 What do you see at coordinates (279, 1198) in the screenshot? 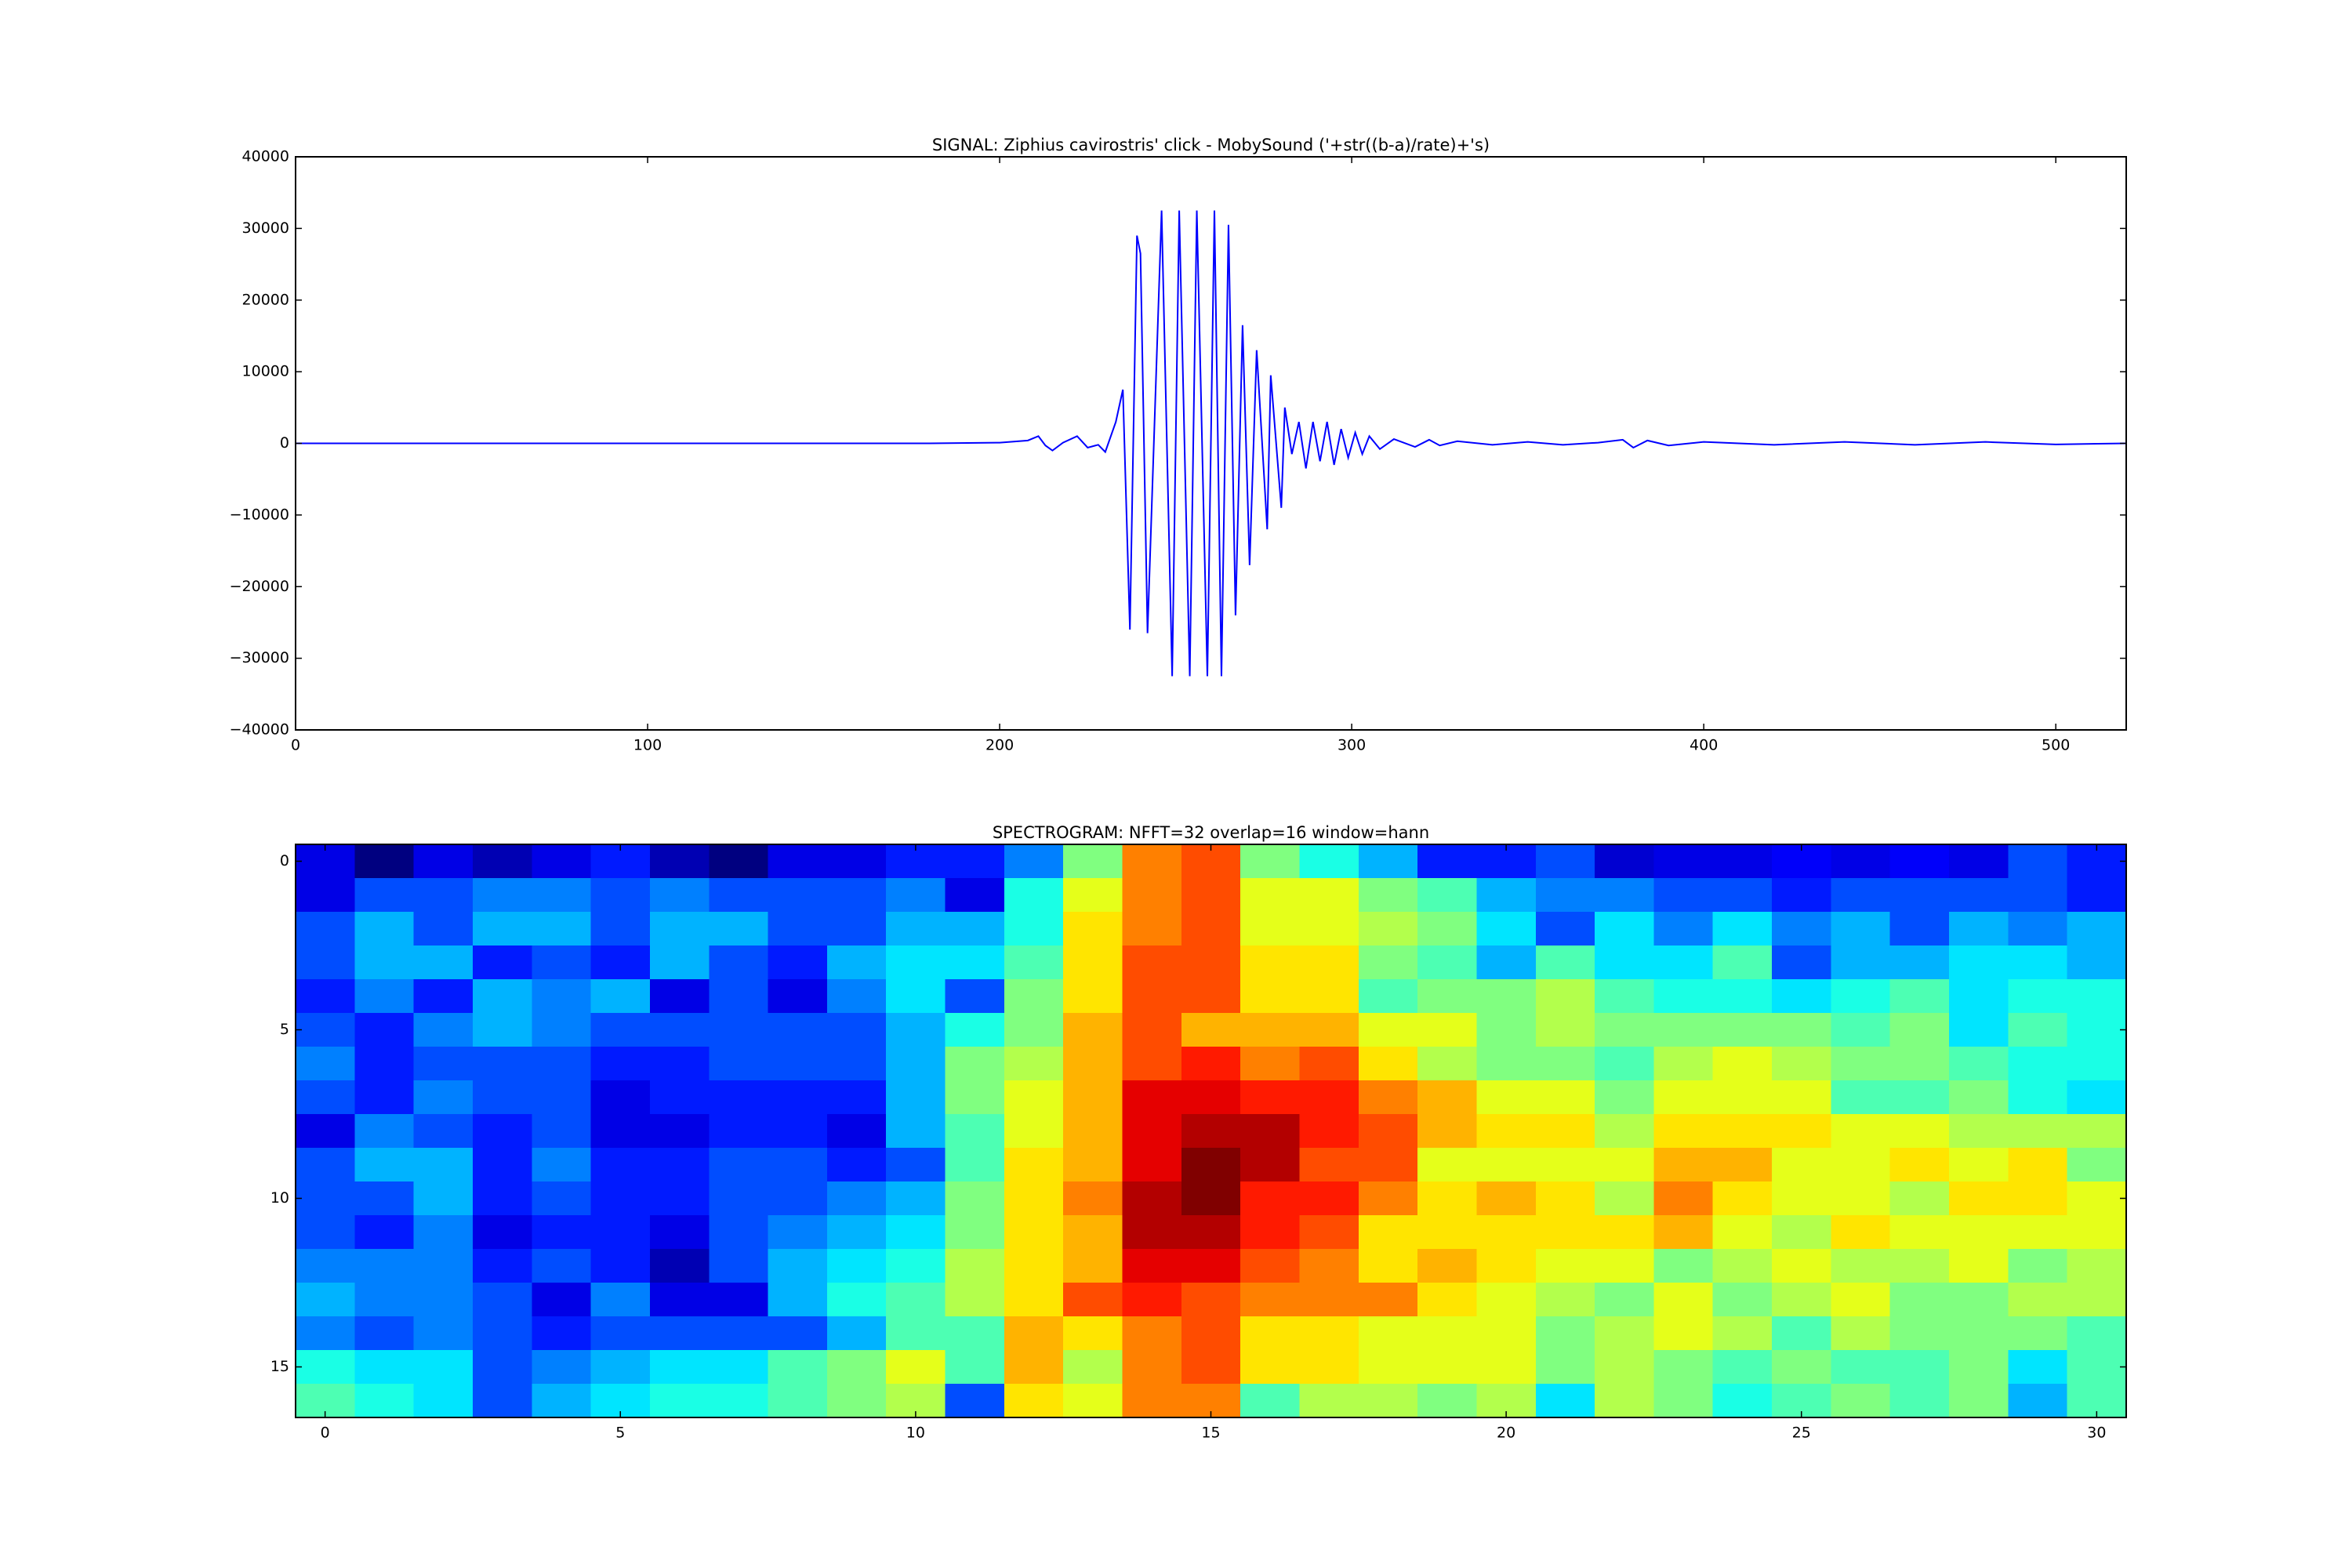
I see `y-tick-label: 10` at bounding box center [279, 1198].